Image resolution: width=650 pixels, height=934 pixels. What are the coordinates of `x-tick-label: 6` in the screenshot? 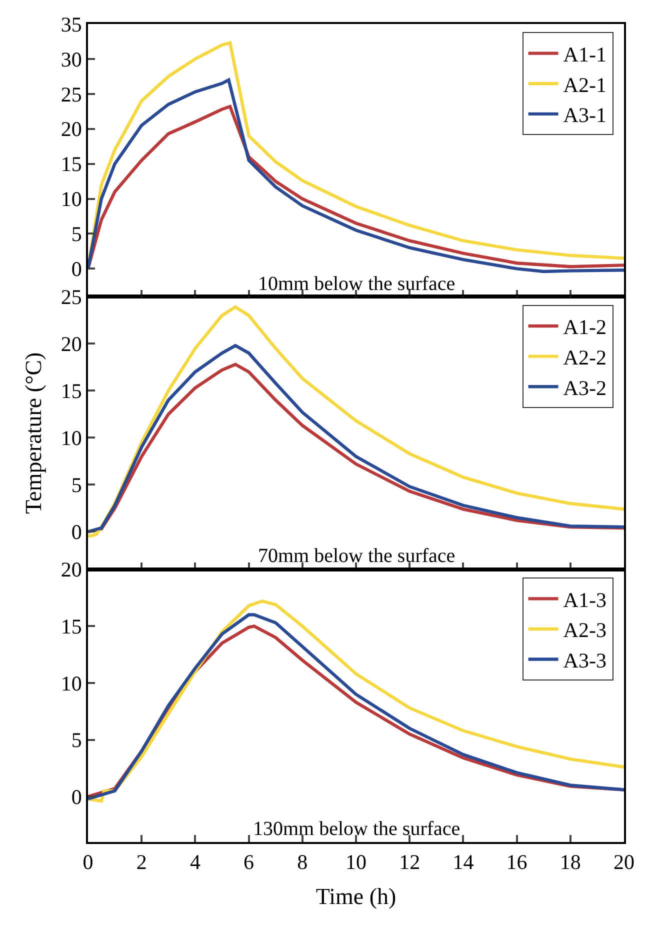 It's located at (249, 862).